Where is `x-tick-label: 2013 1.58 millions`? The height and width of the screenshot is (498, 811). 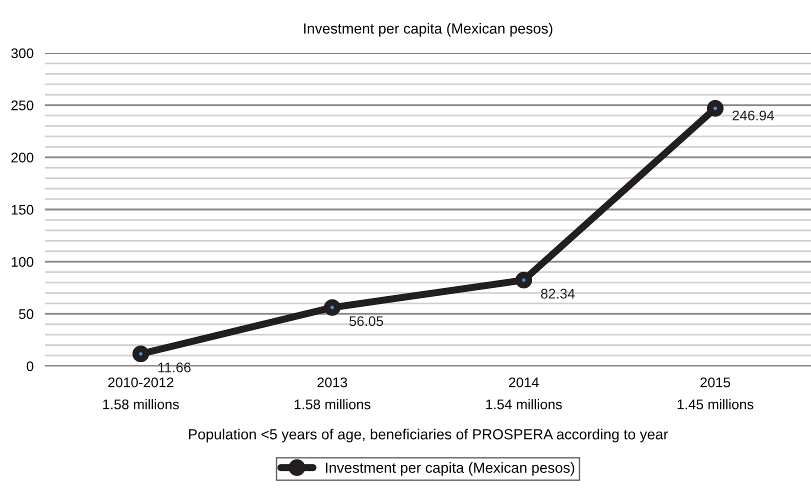
x-tick-label: 2013 1.58 millions is located at coordinates (332, 393).